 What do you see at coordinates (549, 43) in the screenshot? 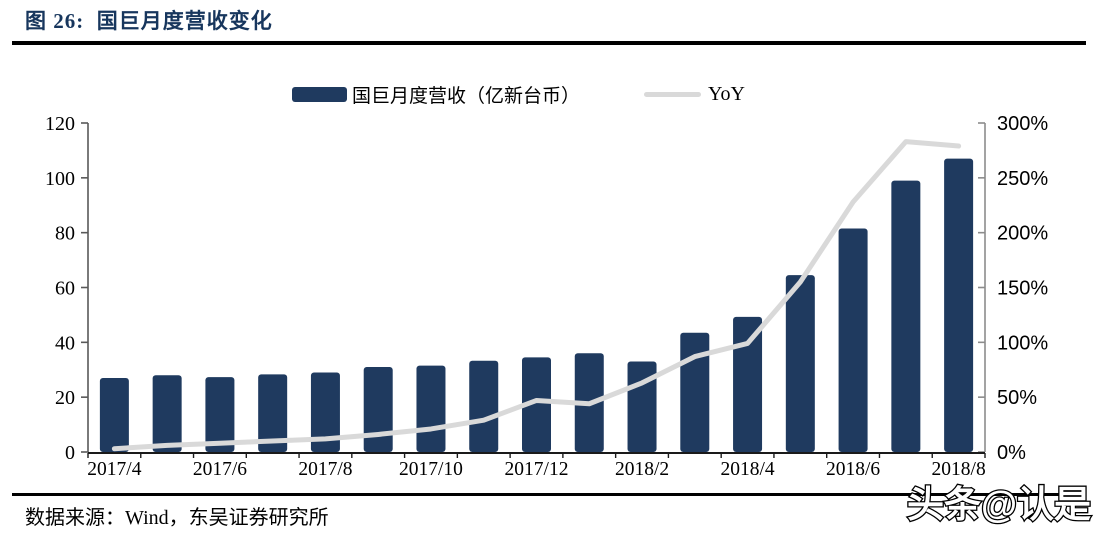
I see `title-divider` at bounding box center [549, 43].